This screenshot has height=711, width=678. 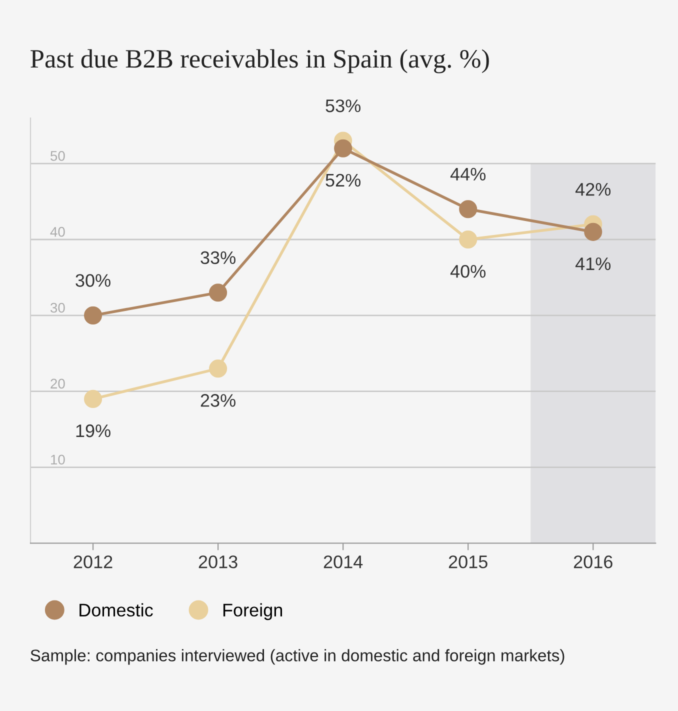 What do you see at coordinates (93, 431) in the screenshot?
I see `data-label: 19%` at bounding box center [93, 431].